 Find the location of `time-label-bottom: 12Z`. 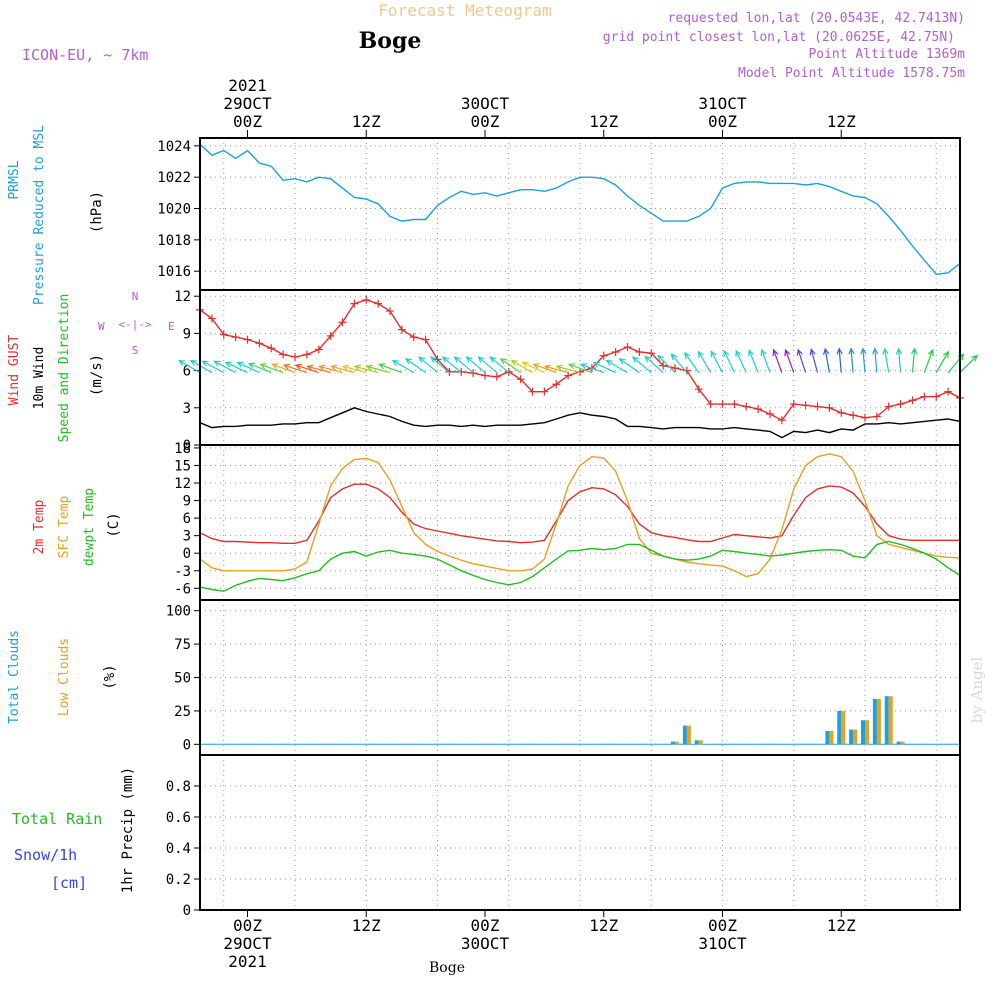

time-label-bottom: 12Z is located at coordinates (841, 925).